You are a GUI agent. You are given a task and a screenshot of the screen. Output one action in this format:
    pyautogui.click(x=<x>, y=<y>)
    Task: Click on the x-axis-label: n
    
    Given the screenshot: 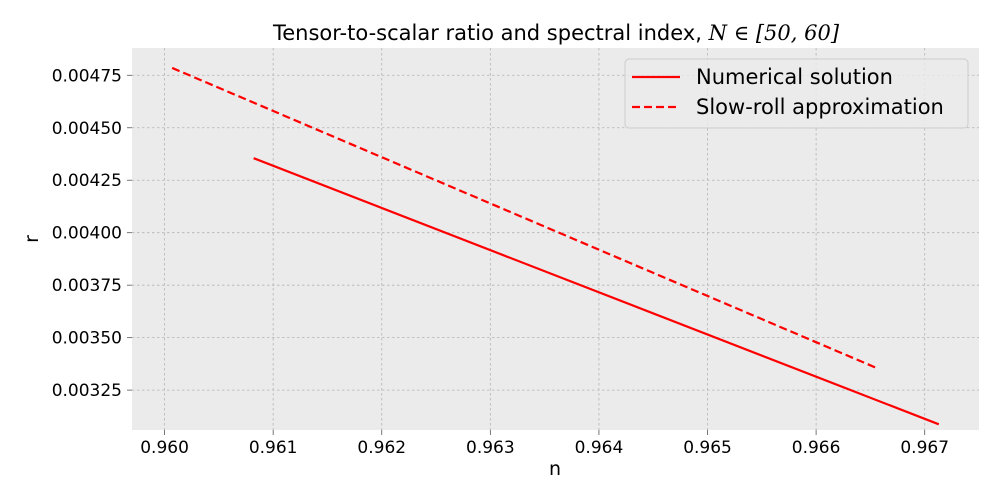 What is the action you would take?
    pyautogui.click(x=555, y=469)
    